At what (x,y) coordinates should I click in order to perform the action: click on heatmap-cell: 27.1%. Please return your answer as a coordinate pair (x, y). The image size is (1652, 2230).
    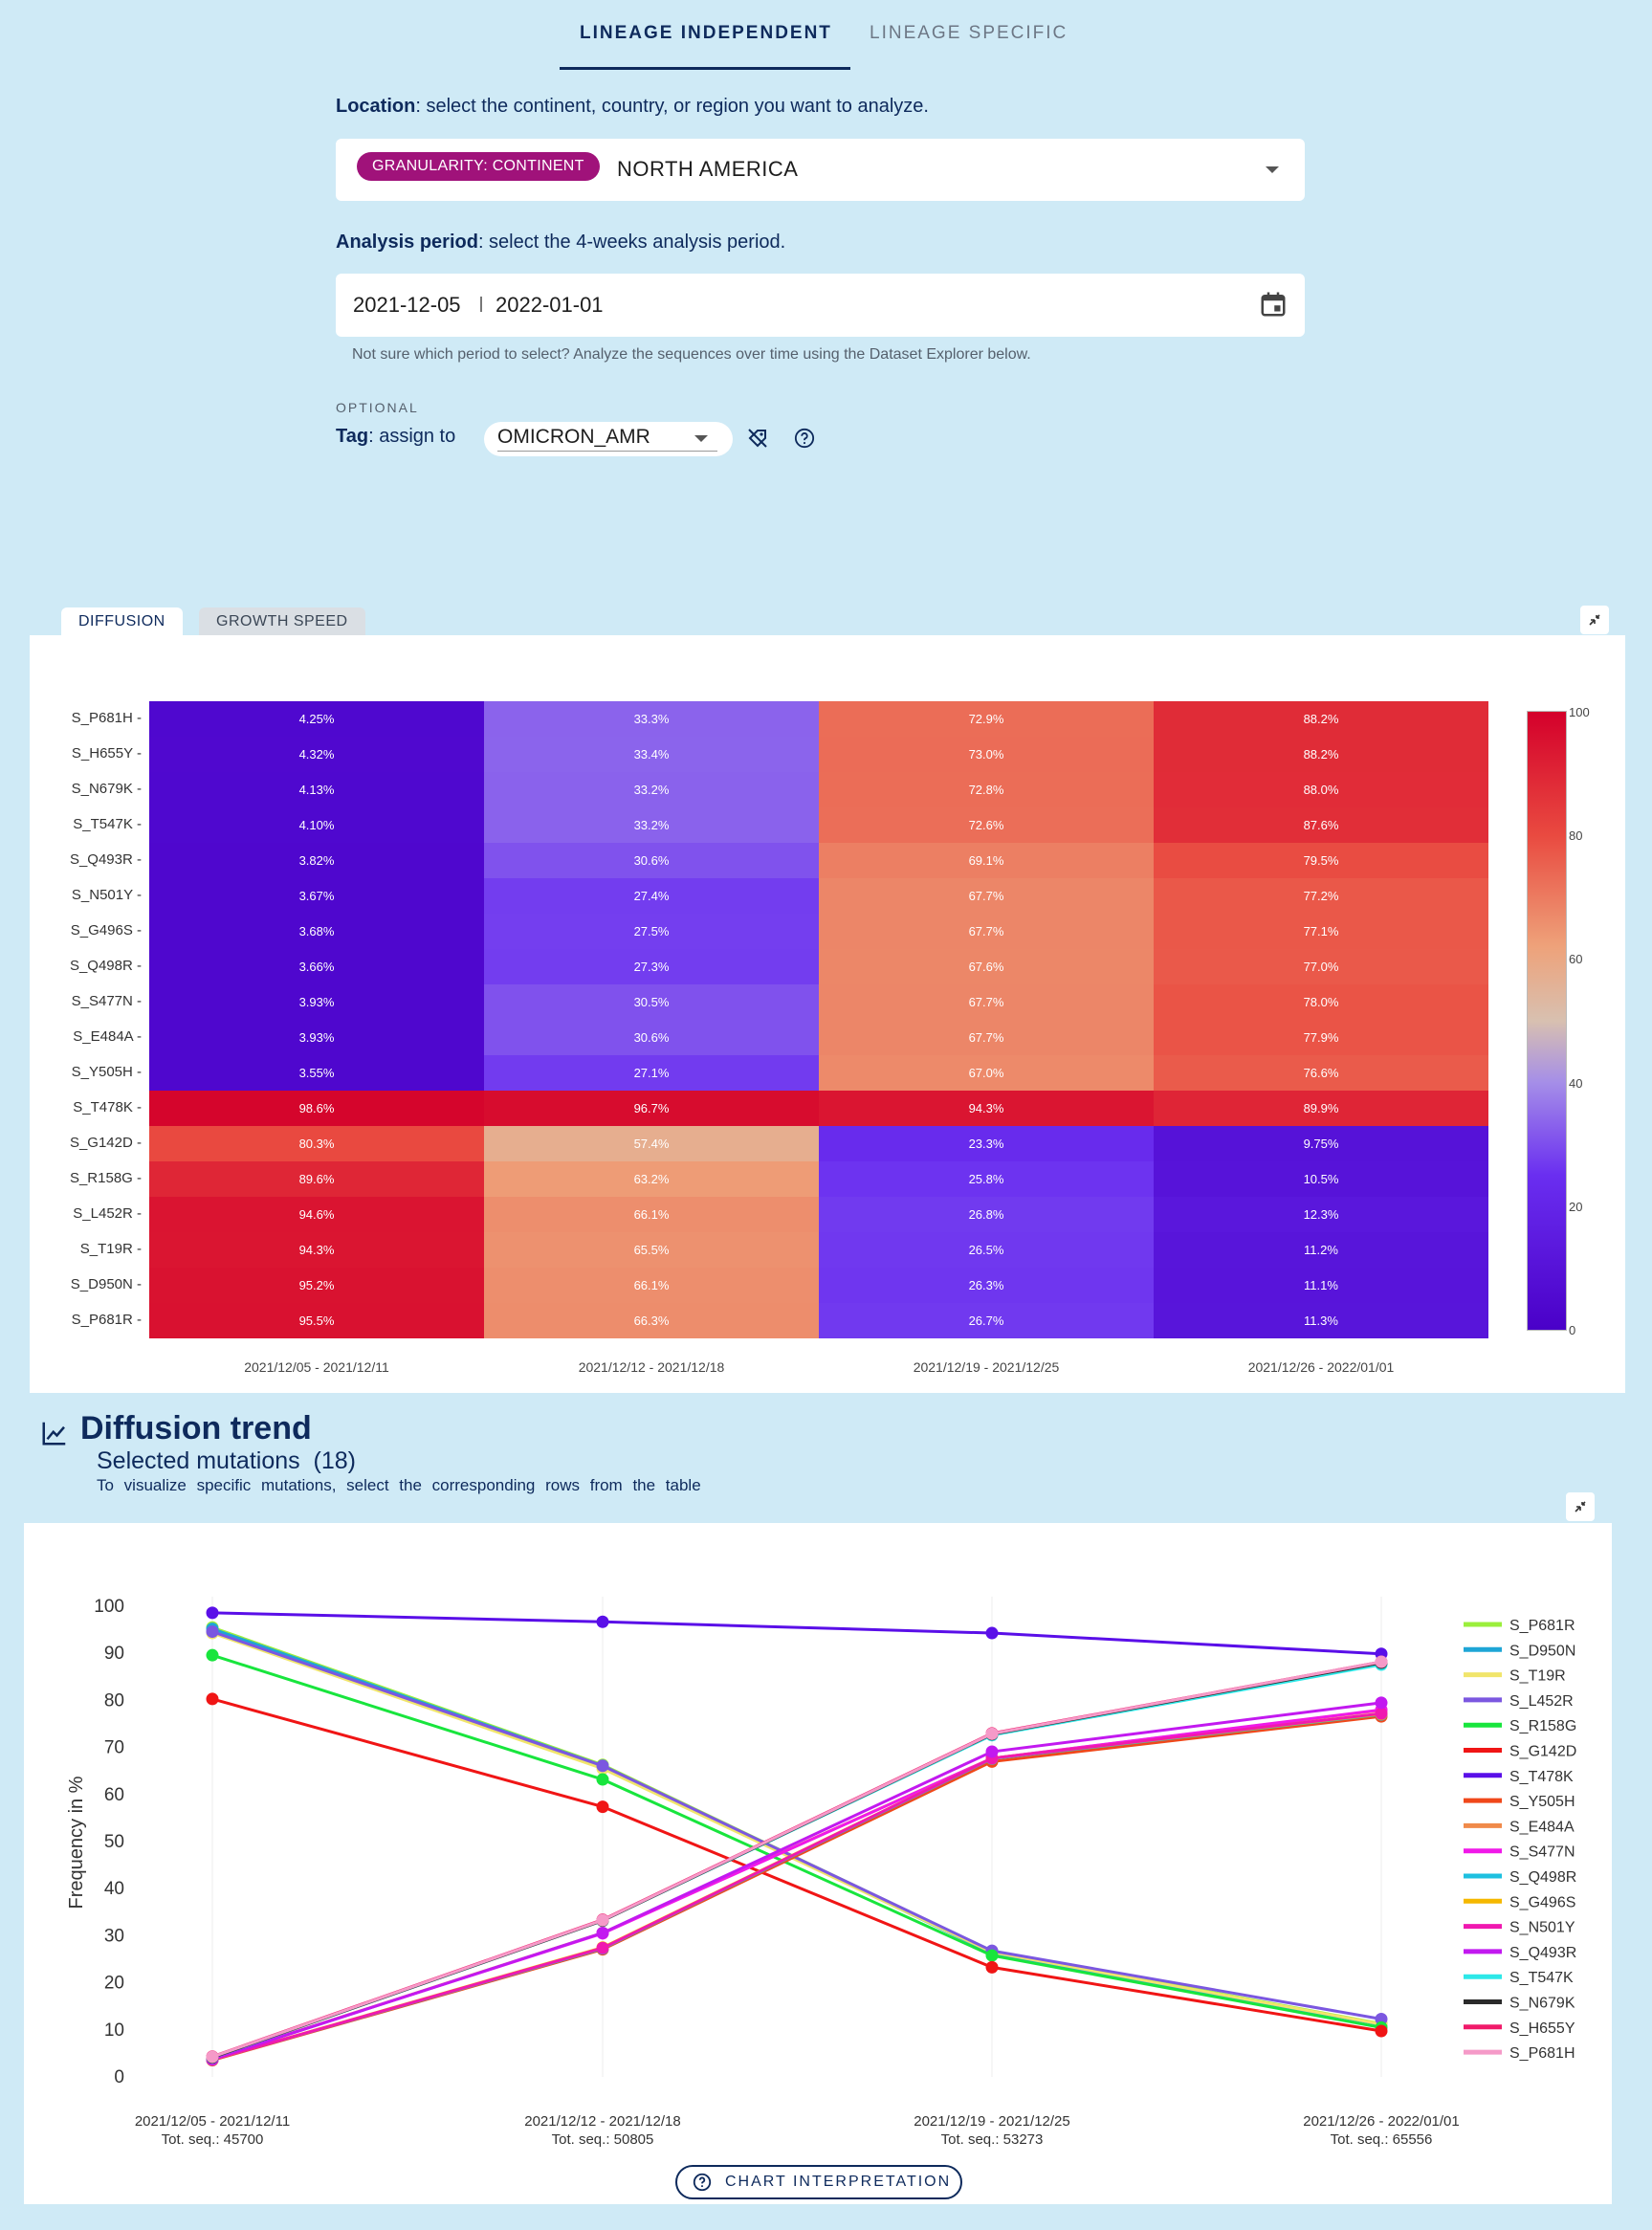
    Looking at the image, I should click on (651, 1073).